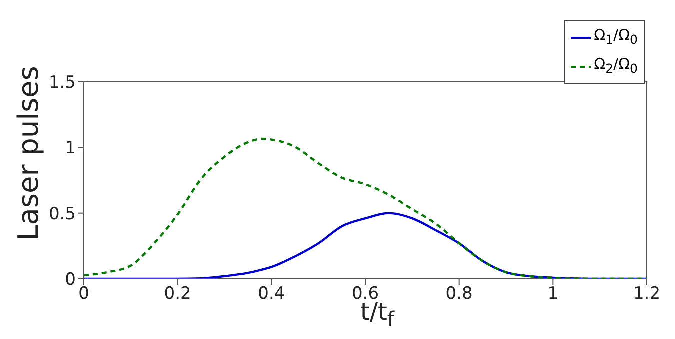 The width and height of the screenshot is (675, 339). What do you see at coordinates (272, 294) in the screenshot?
I see `x-tick-label: 0.4` at bounding box center [272, 294].